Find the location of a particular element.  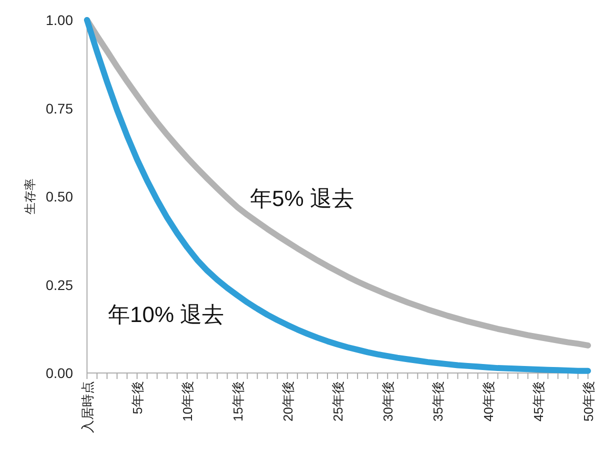

x-tick-label: 25年後 is located at coordinates (338, 401).